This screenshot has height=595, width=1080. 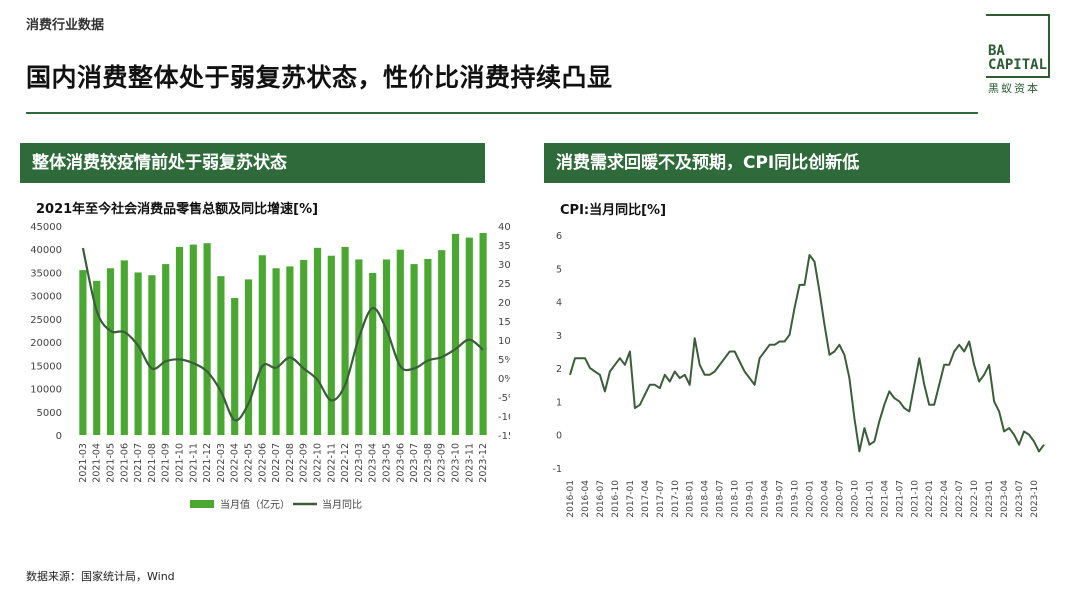 I want to click on y-right-tick-label: 30%, so click(x=504, y=265).